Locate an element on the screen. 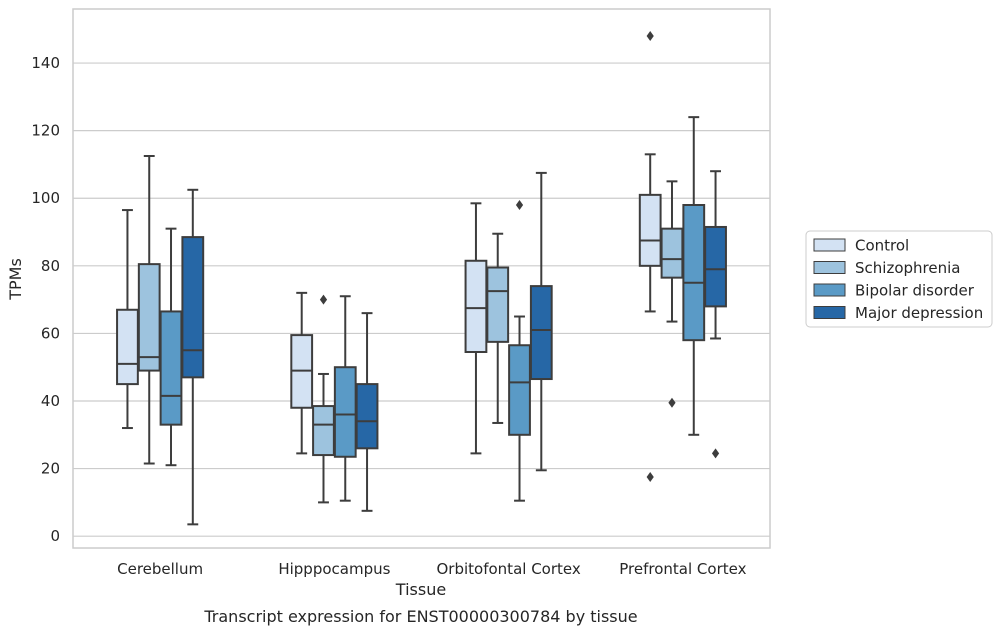  box-major-depression-orbitofontal-cortex is located at coordinates (541, 321).